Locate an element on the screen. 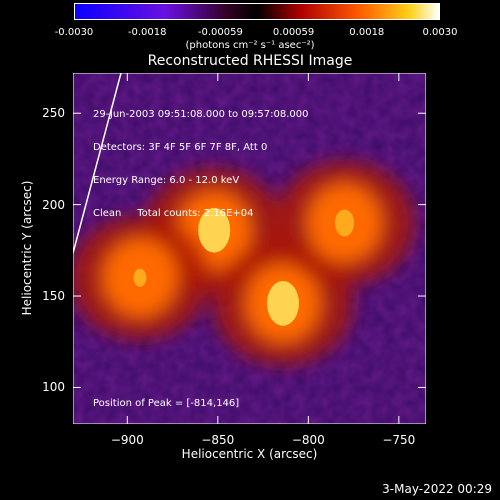 This screenshot has width=500, height=500. annotation-energy: Energy Range: 6.0 - 12.0 keV is located at coordinates (166, 180).